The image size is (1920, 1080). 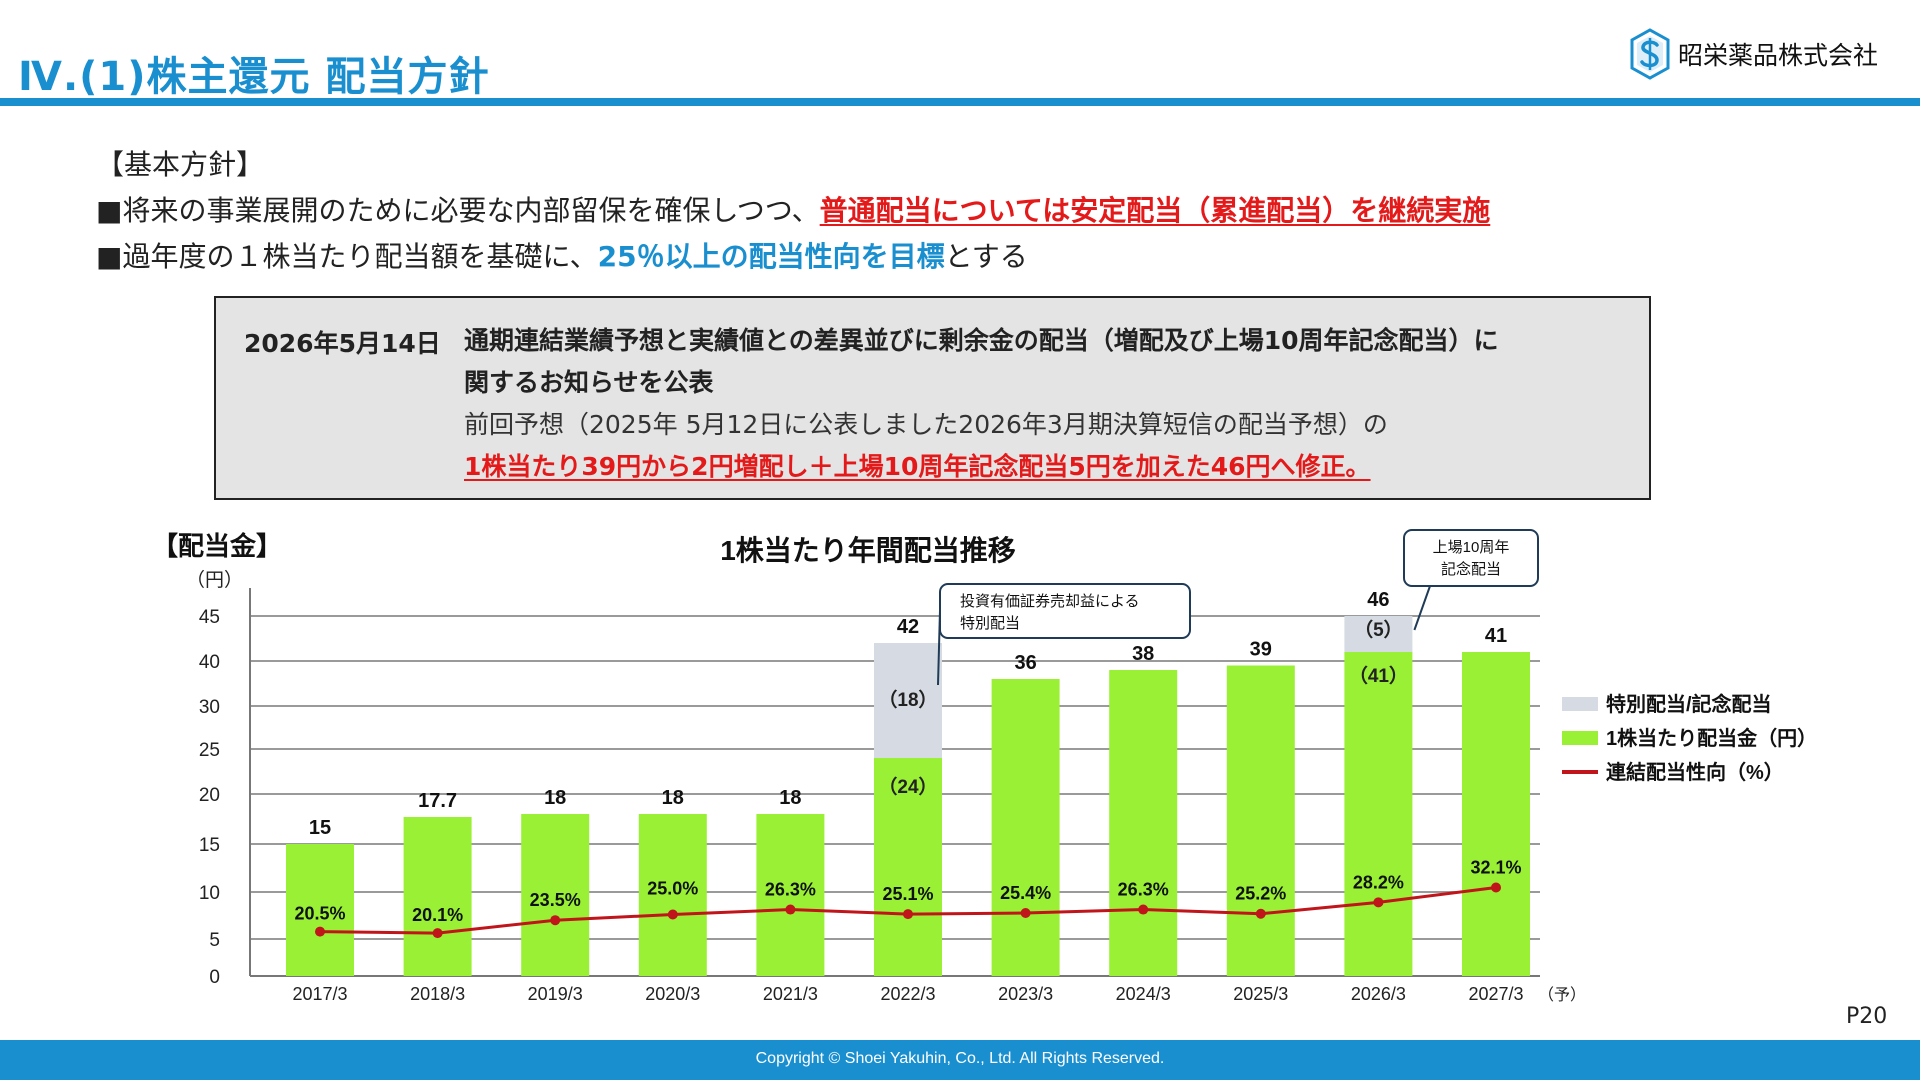 What do you see at coordinates (1260, 894) in the screenshot?
I see `payout-ratio-label: 25.2%` at bounding box center [1260, 894].